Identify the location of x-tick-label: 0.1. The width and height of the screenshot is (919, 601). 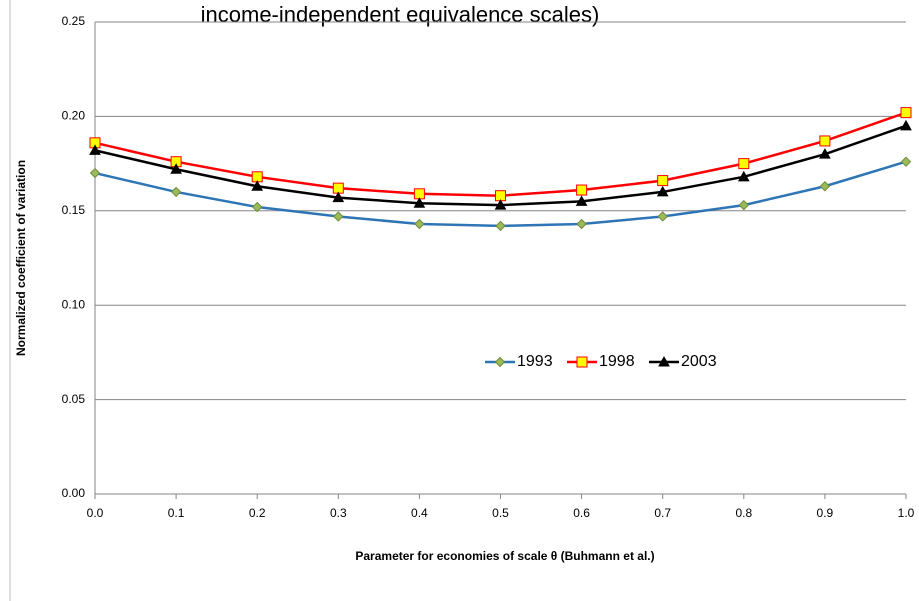
(176, 513).